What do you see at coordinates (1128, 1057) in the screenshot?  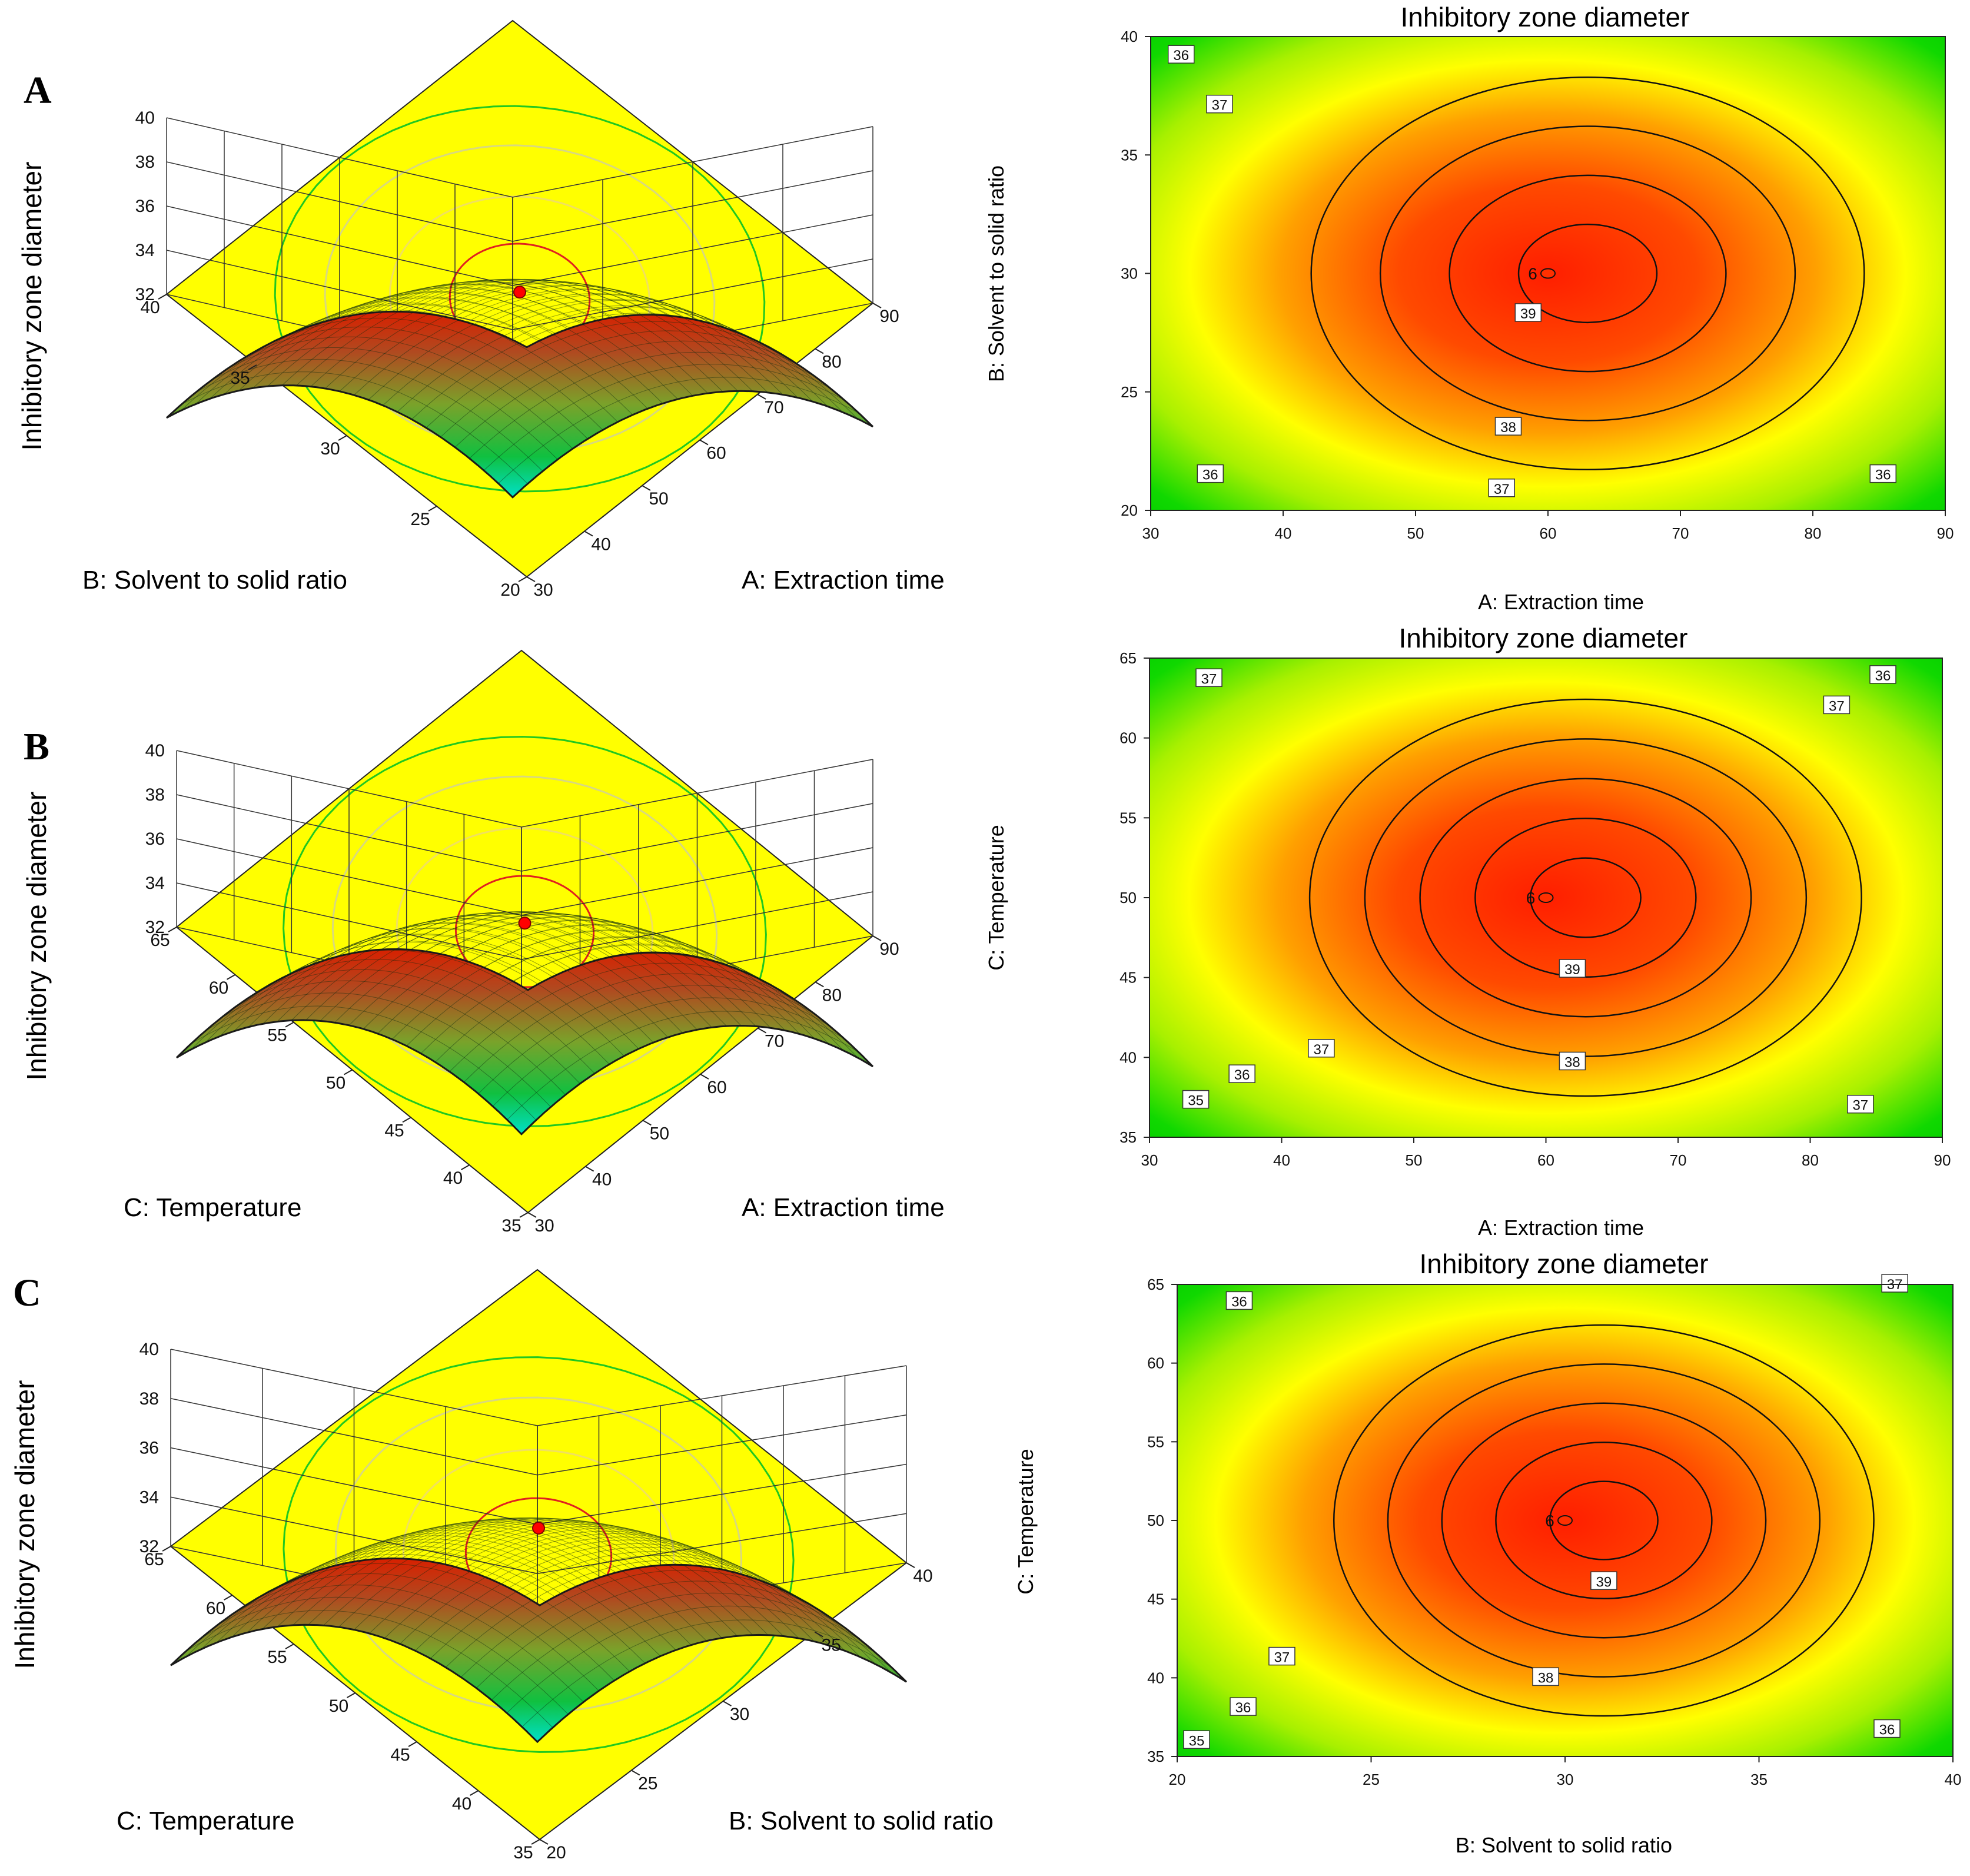 I see `y-tick-label: 40` at bounding box center [1128, 1057].